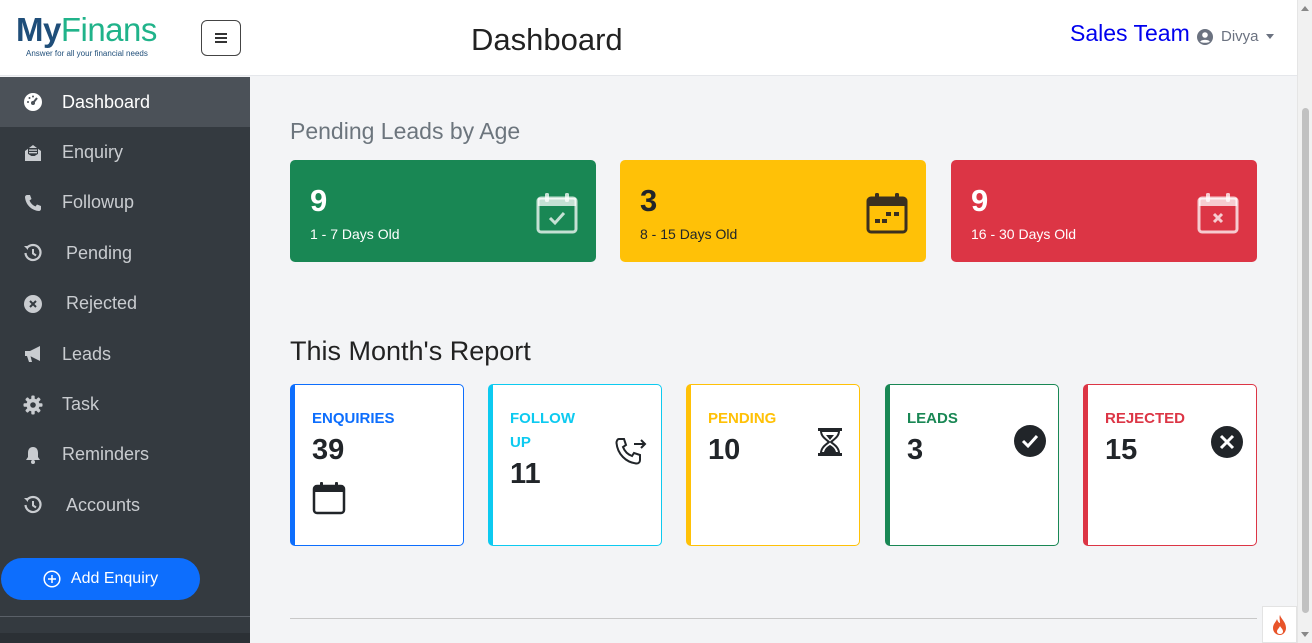  What do you see at coordinates (125, 638) in the screenshot?
I see `sidebar-footer` at bounding box center [125, 638].